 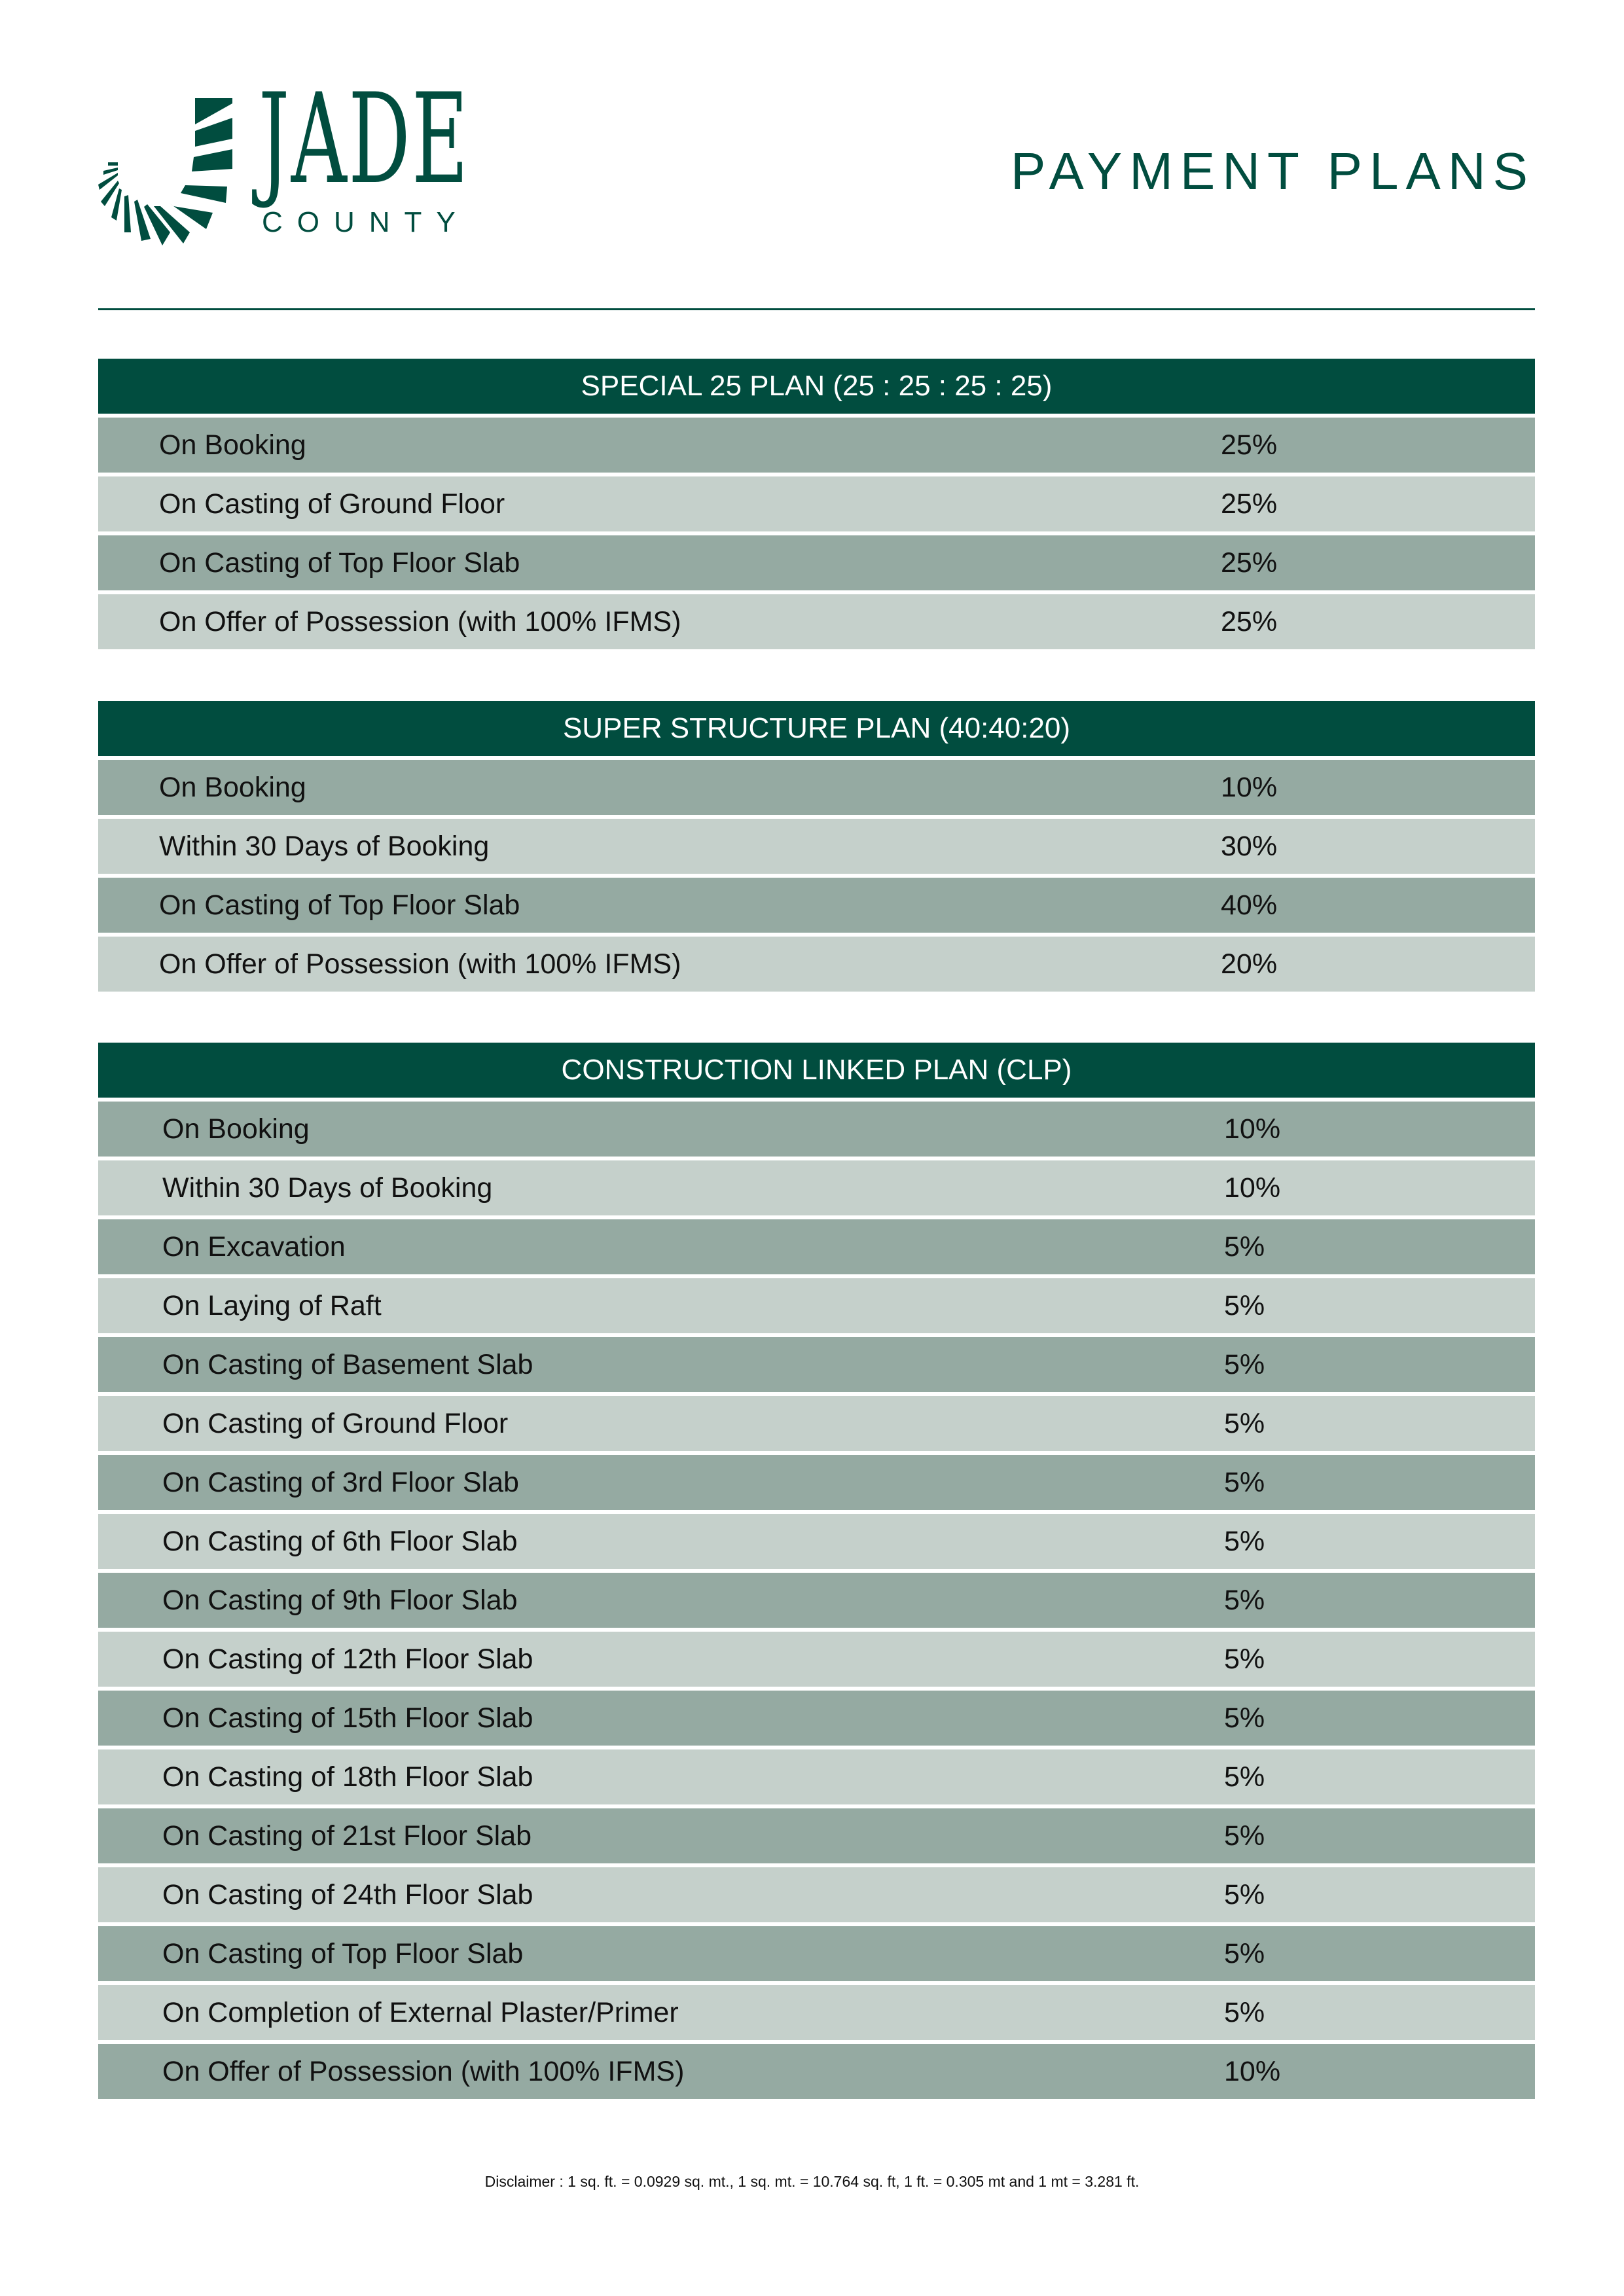 I want to click on table-row: On Booking 25%, so click(x=816, y=445).